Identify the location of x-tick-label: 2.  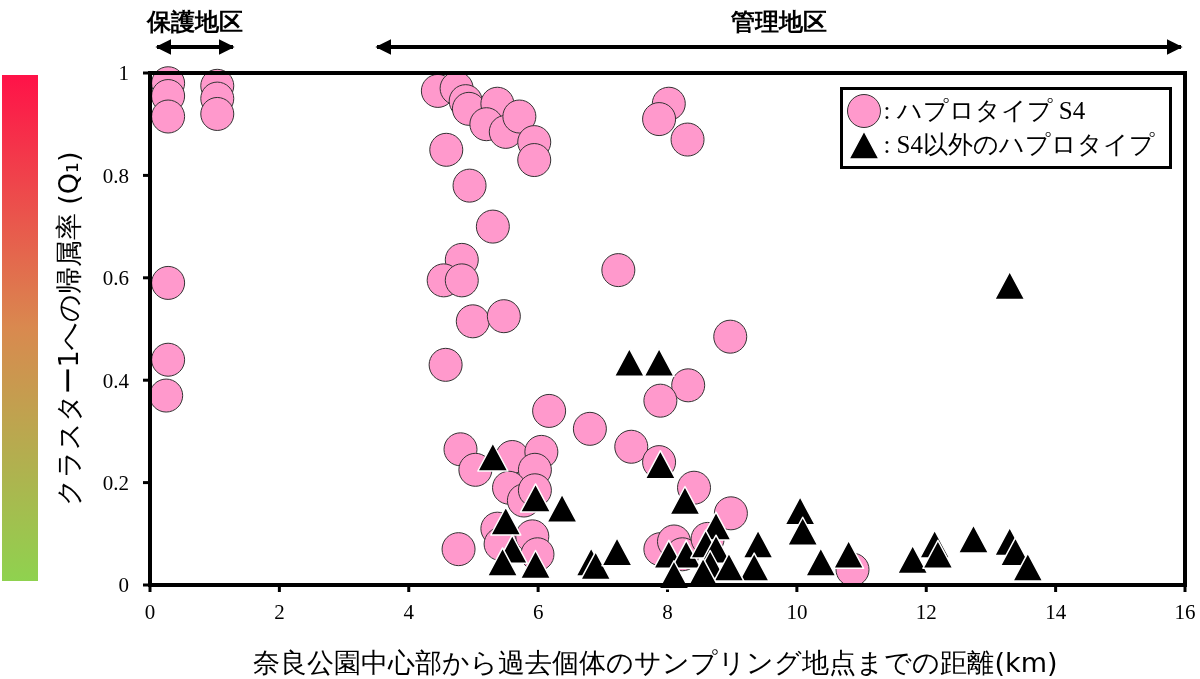
(279, 611).